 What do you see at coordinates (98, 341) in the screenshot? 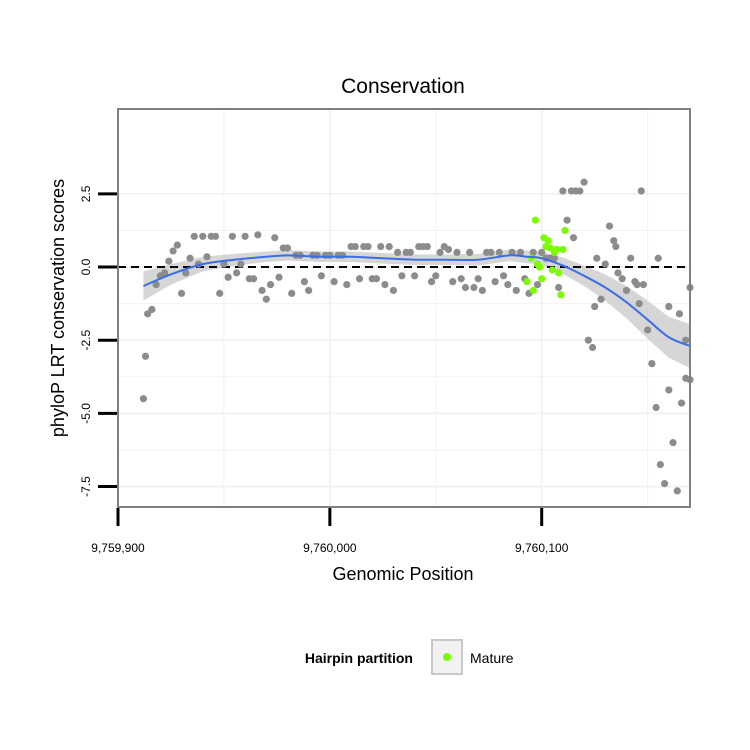
I see `y-axis: 2.5 0.0 -2.5 -5.0 -7.5` at bounding box center [98, 341].